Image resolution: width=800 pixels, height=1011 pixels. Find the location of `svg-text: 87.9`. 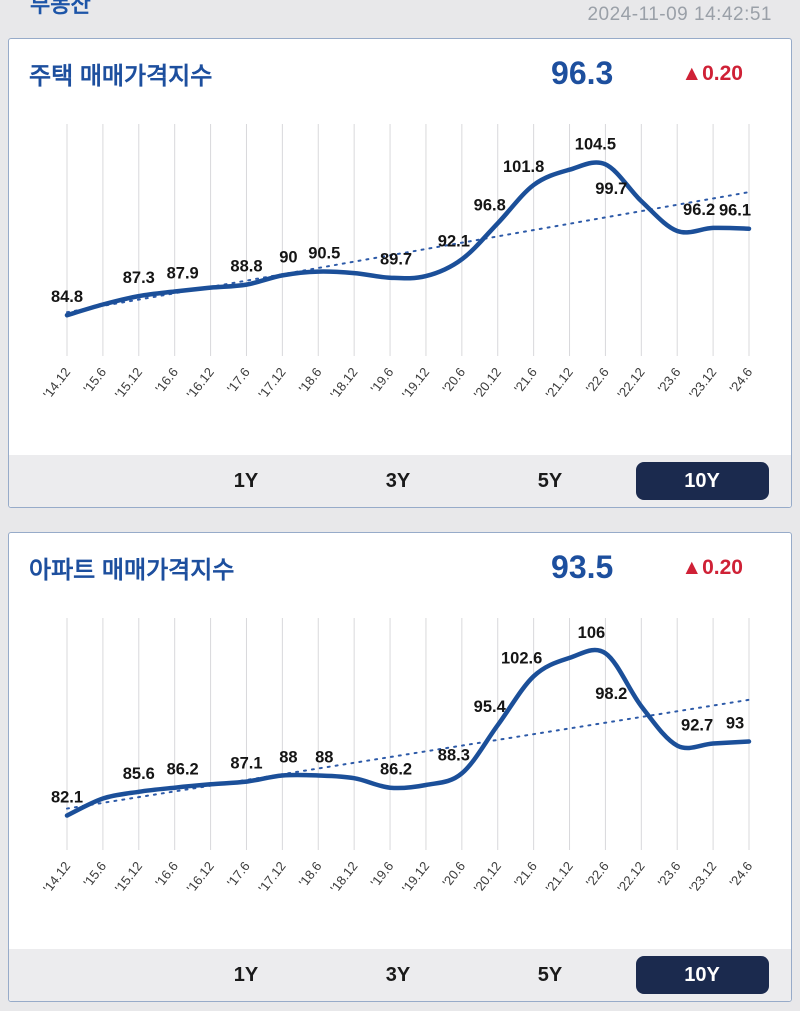

svg-text: 87.9 is located at coordinates (183, 273).